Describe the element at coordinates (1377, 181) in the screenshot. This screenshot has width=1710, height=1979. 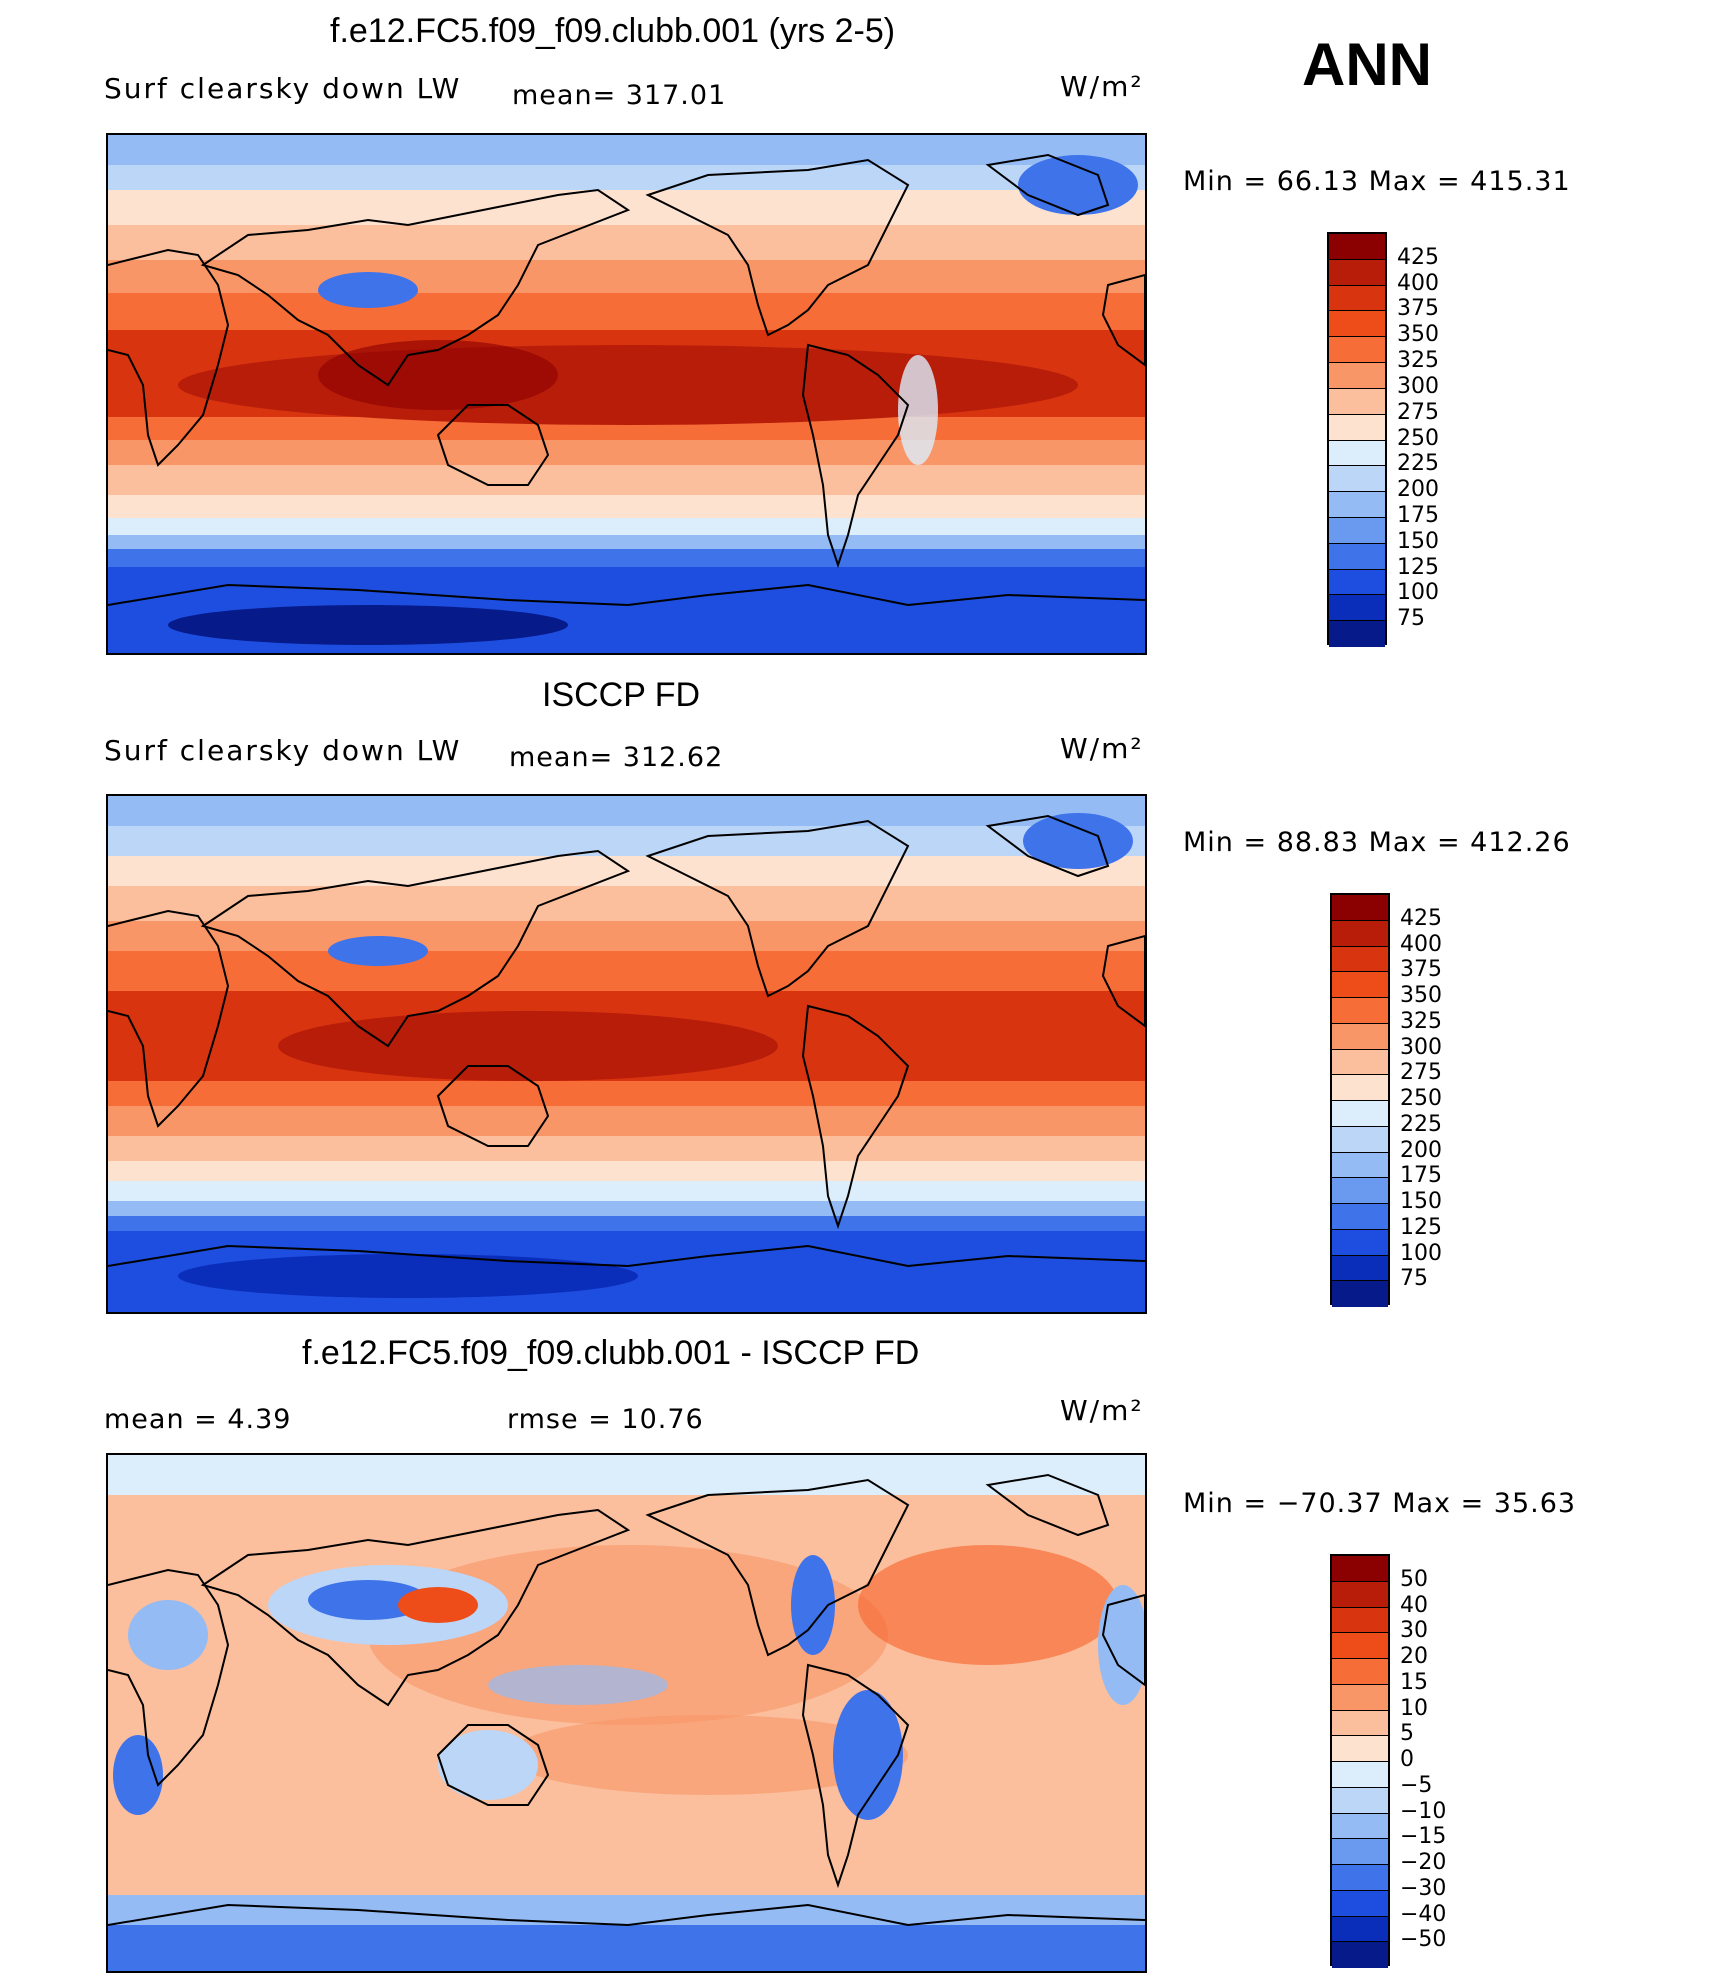
I see `panel-1-minmax: Min = 66.13 Max = 415.31` at that location.